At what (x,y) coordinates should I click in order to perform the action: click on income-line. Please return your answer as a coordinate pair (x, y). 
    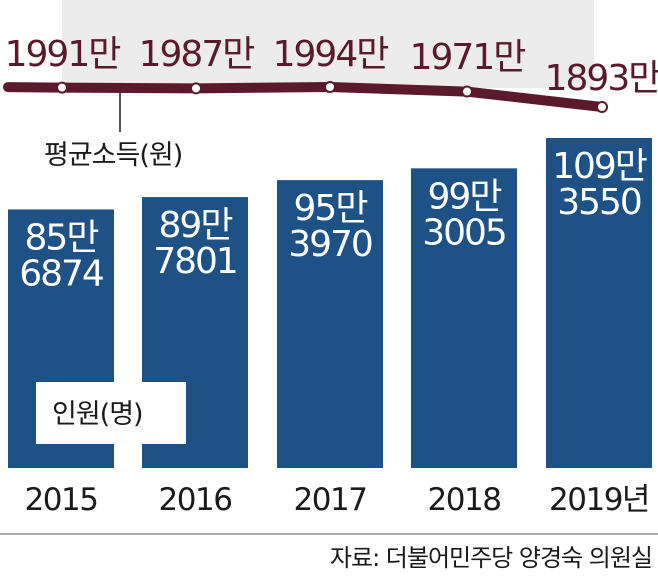
    Looking at the image, I should click on (305, 97).